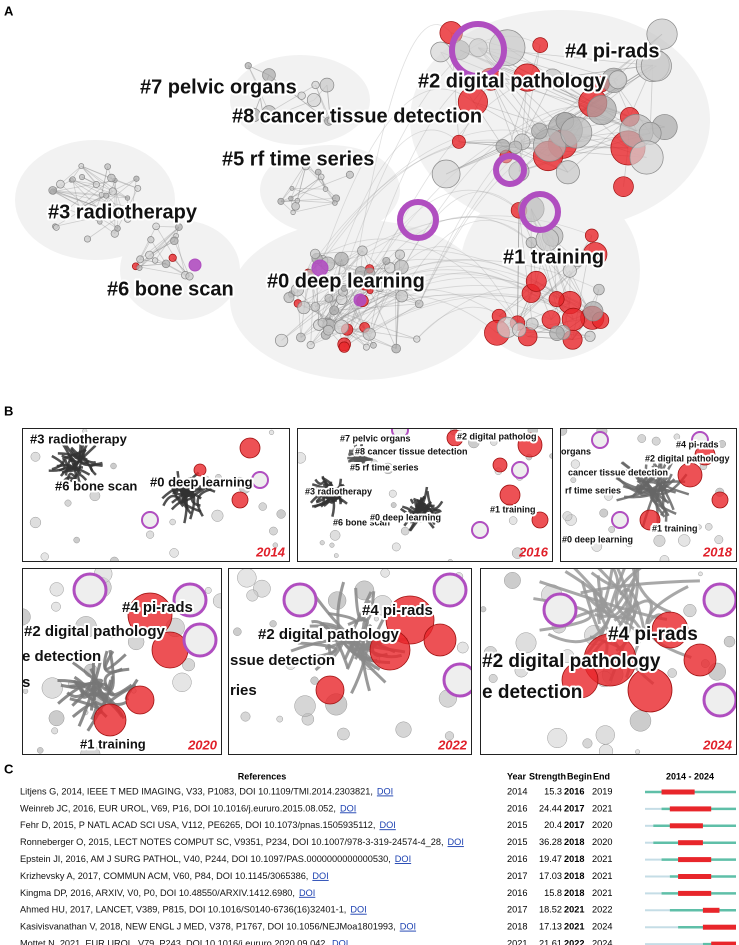 The height and width of the screenshot is (945, 739). Describe the element at coordinates (593, 490) in the screenshot. I see `cluster-label: rf time series` at that location.